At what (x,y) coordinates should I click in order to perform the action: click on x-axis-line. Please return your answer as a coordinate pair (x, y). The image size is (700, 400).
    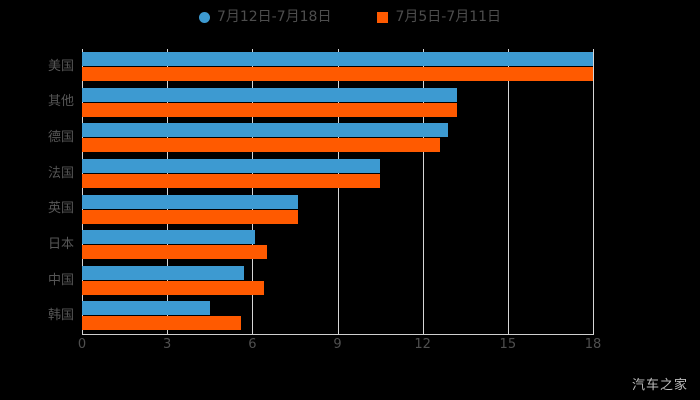
    Looking at the image, I should click on (338, 334).